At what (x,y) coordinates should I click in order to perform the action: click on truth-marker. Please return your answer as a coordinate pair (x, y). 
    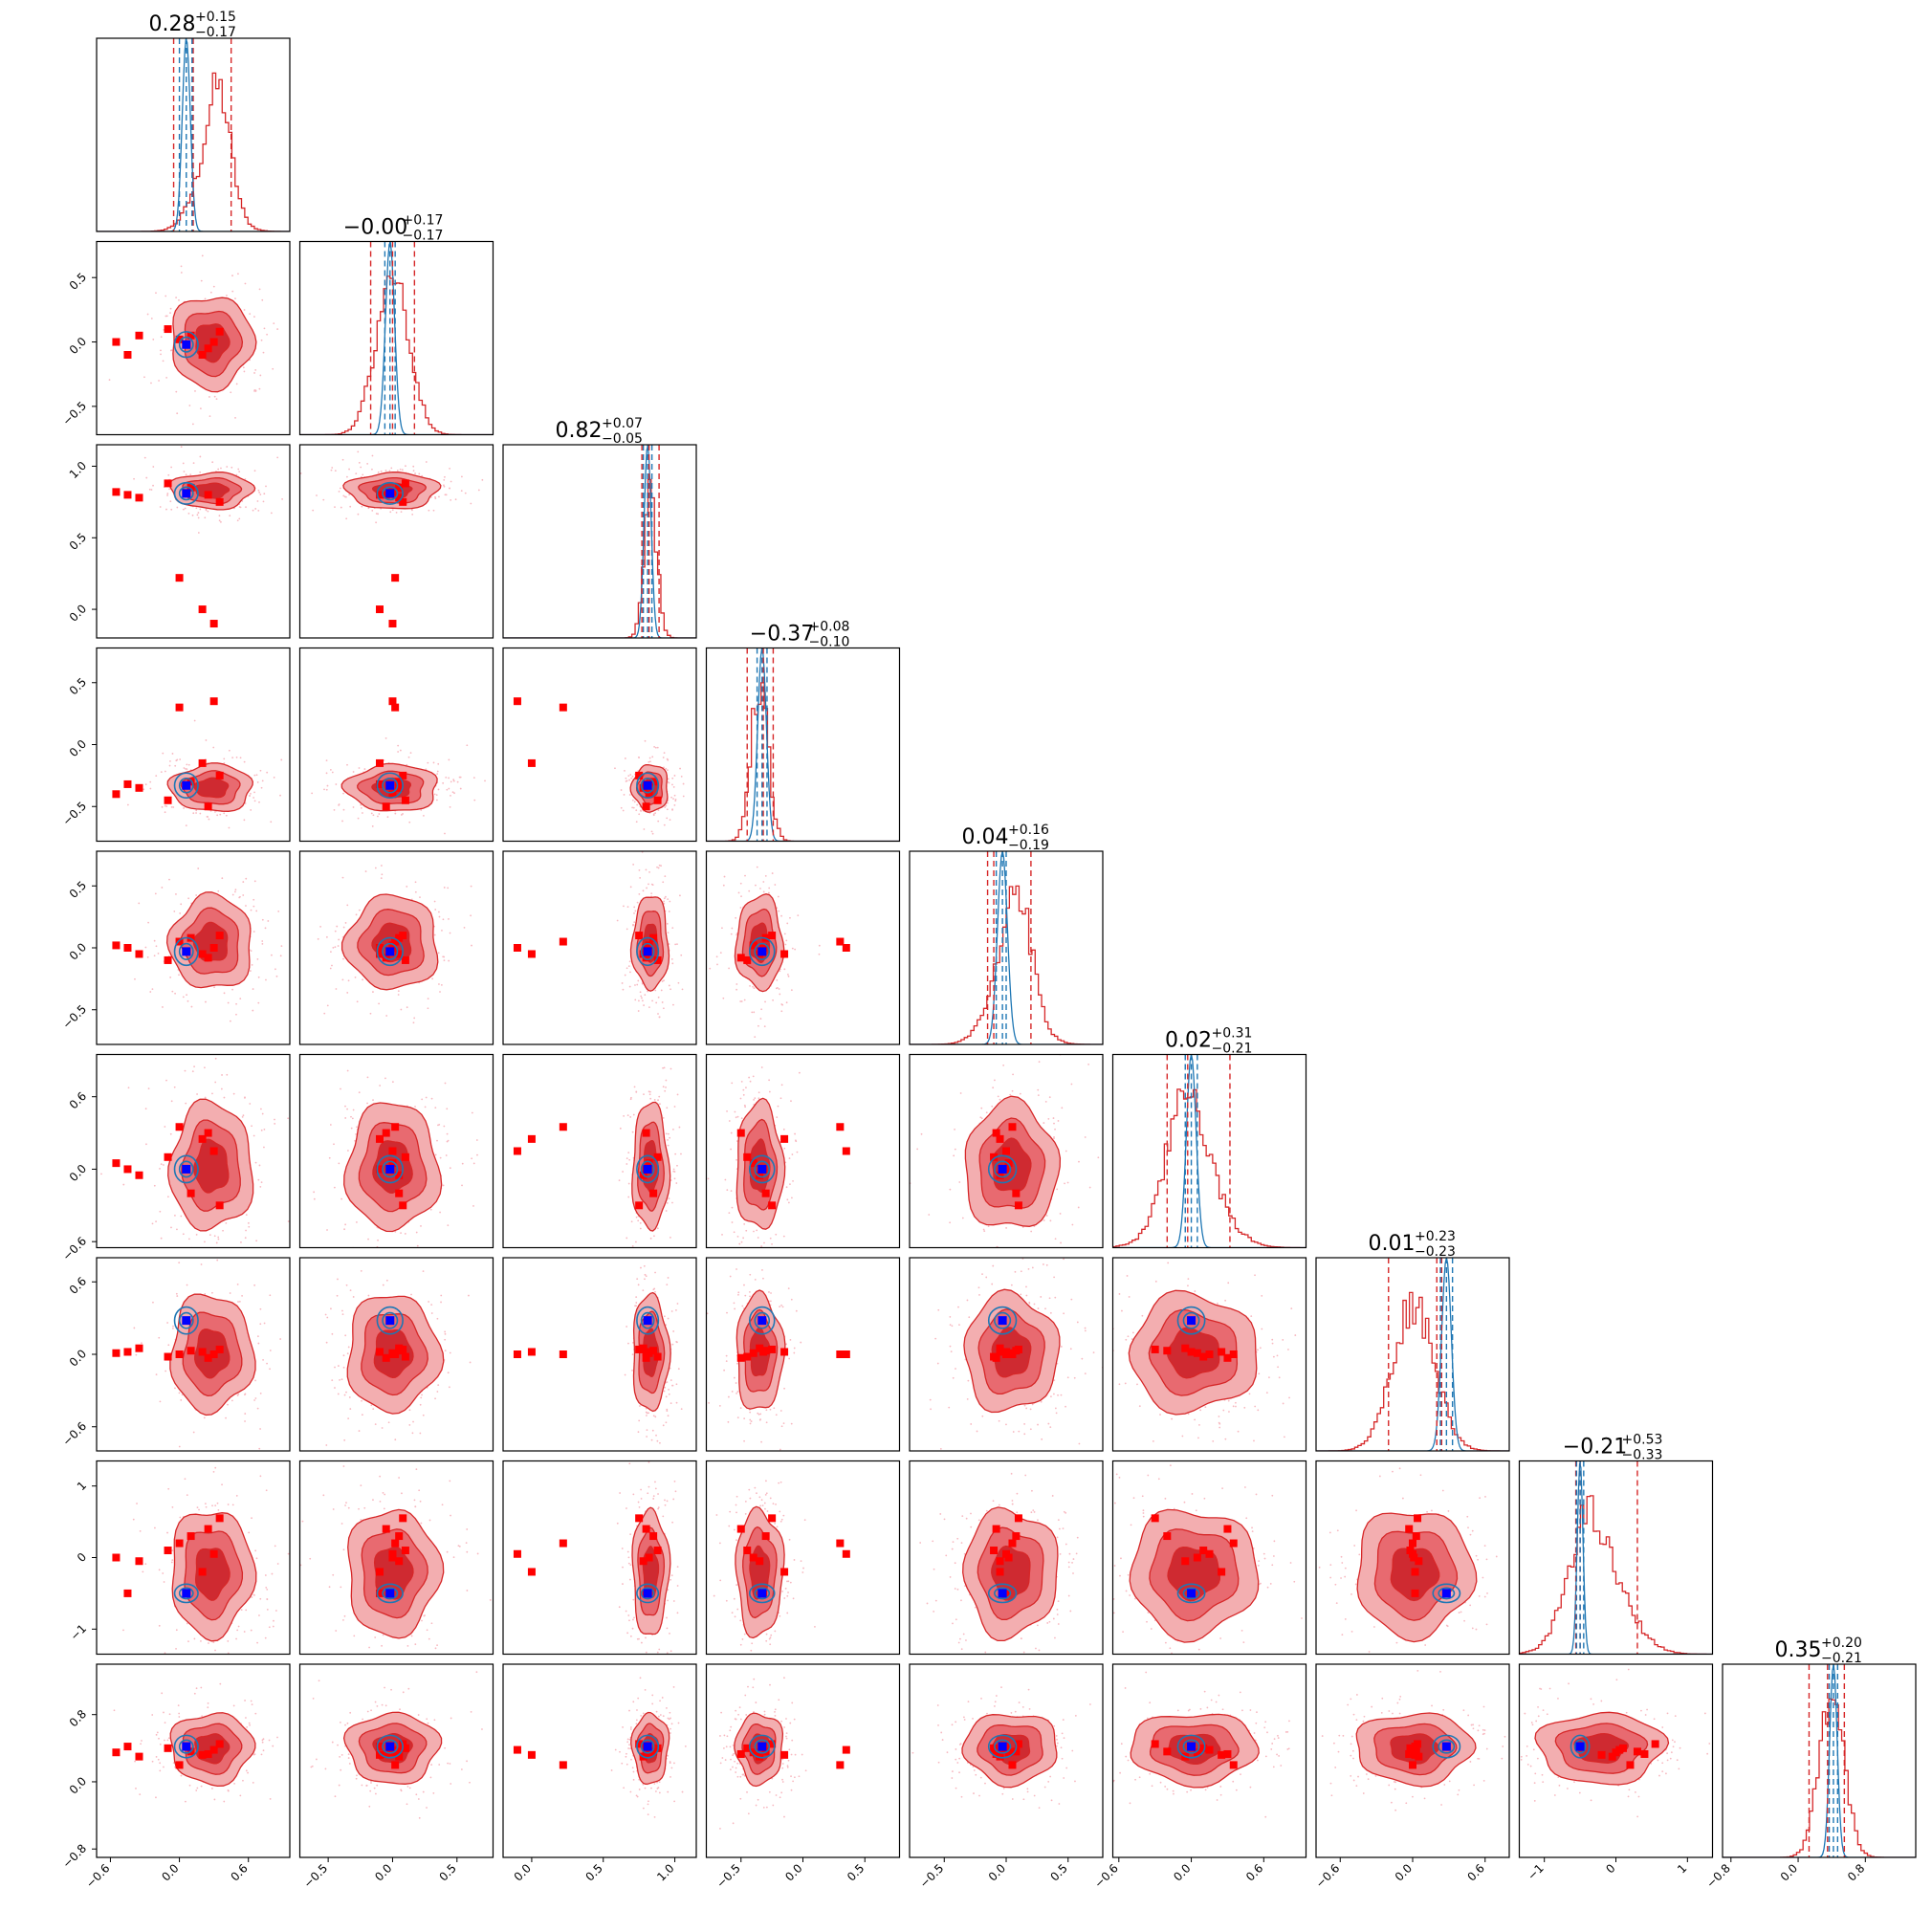
    Looking at the image, I should click on (186, 1746).